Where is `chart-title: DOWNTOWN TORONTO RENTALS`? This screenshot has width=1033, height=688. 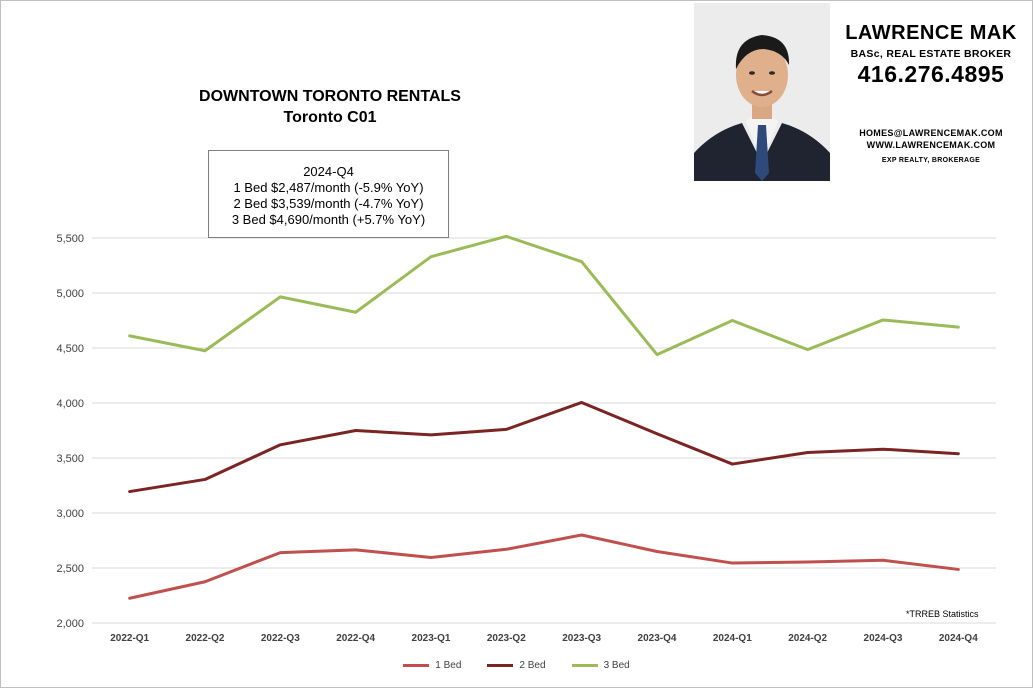
chart-title: DOWNTOWN TORONTO RENTALS is located at coordinates (330, 96).